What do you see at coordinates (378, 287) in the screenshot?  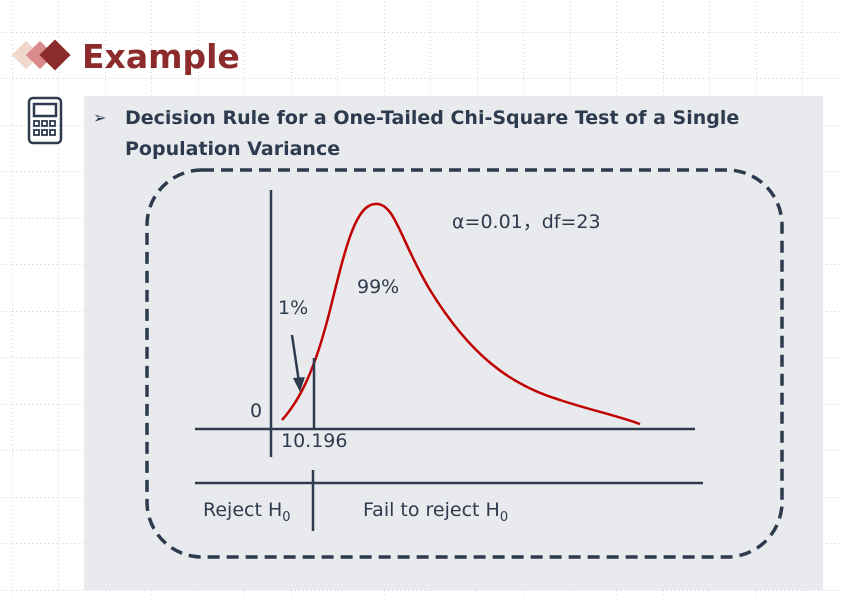 I see `area-label: 99%` at bounding box center [378, 287].